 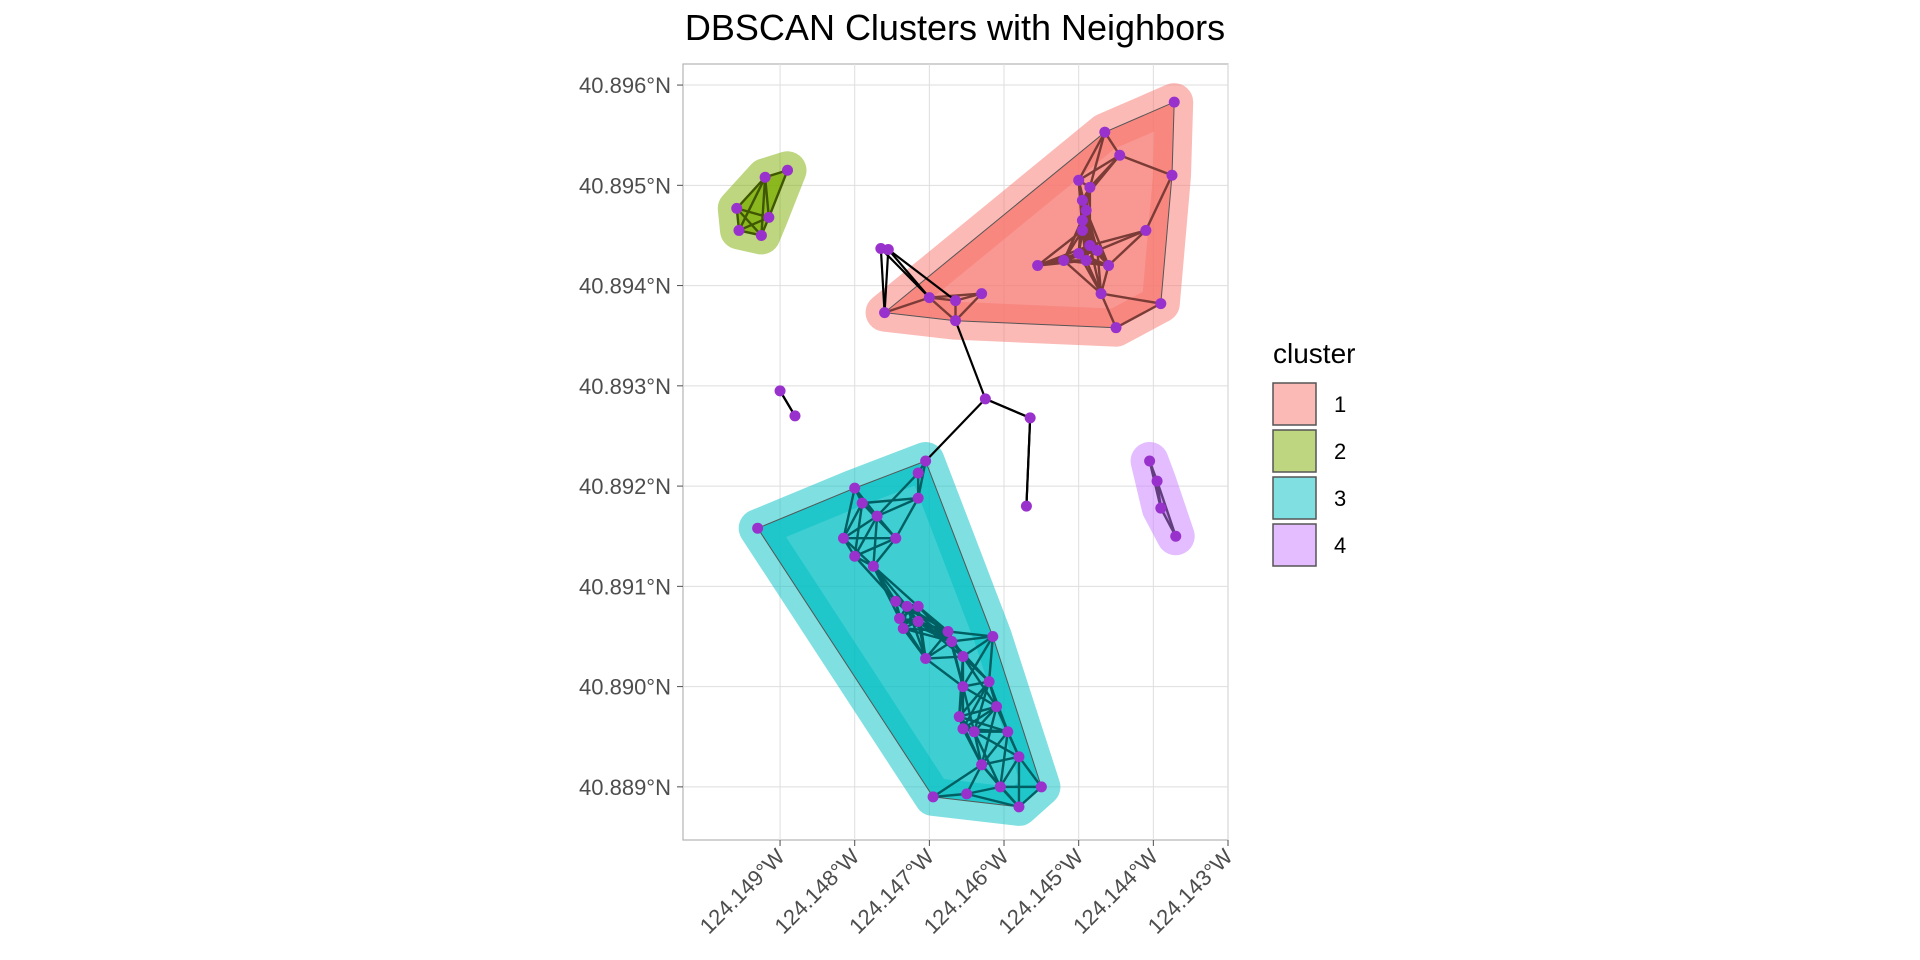 I want to click on y-tick-label-6: 40.890°N, so click(x=625, y=687).